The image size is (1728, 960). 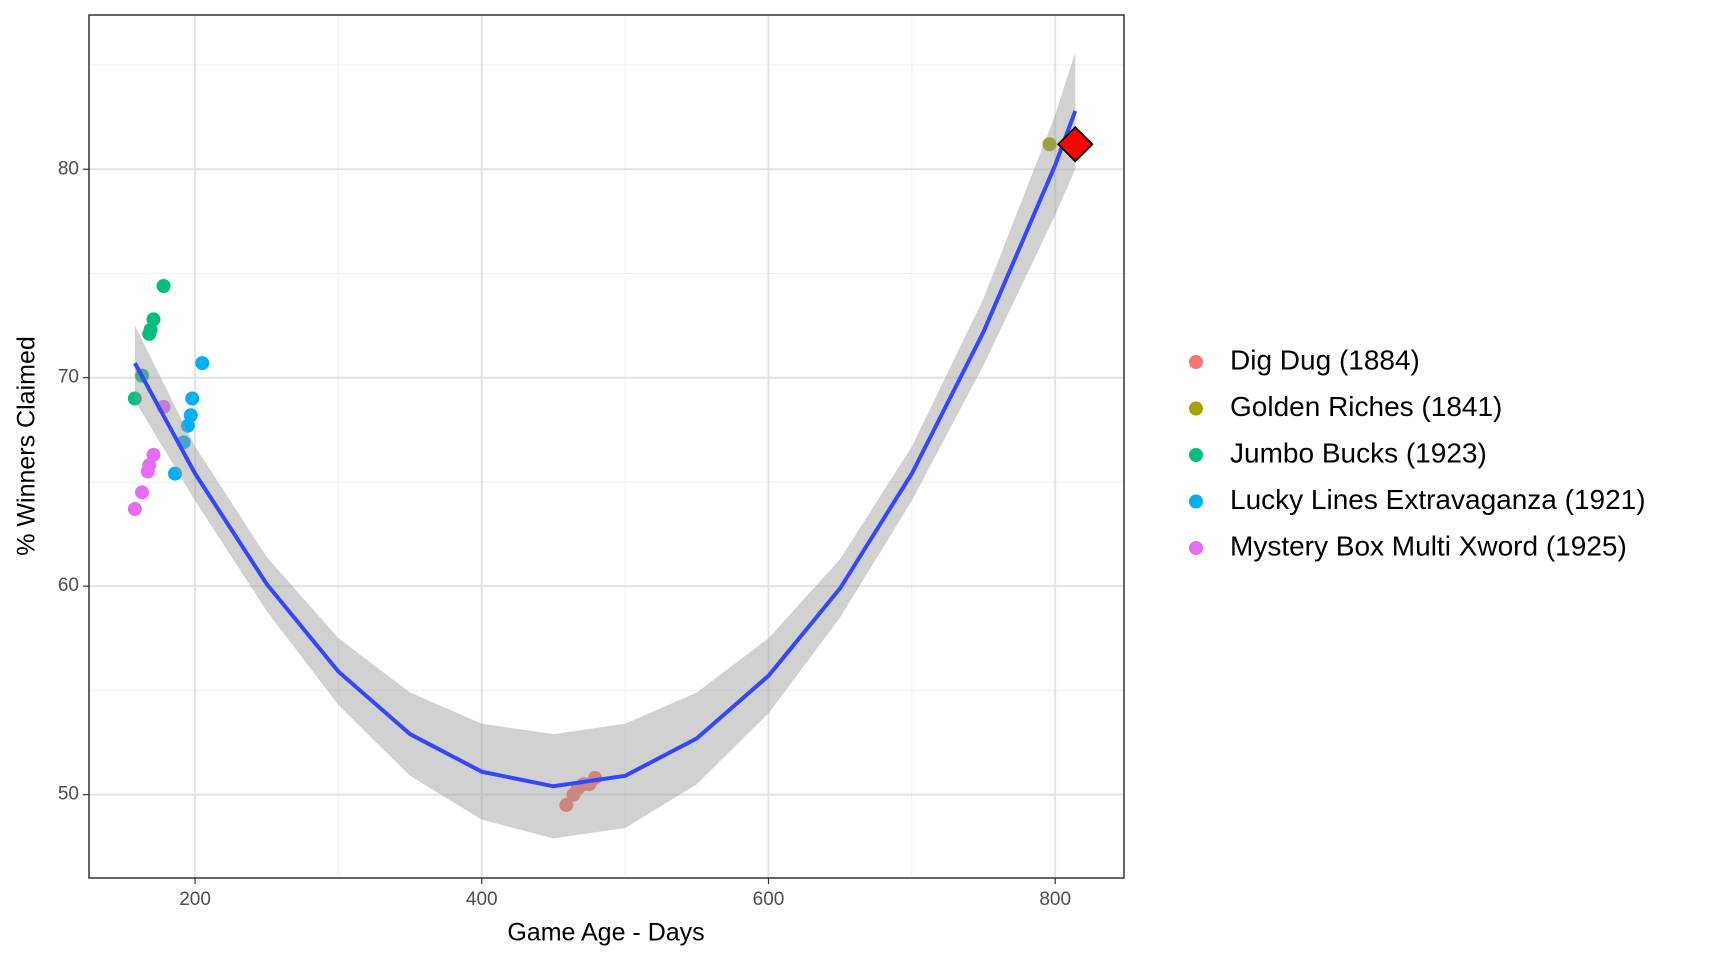 What do you see at coordinates (68, 794) in the screenshot?
I see `y-tick-label: 50` at bounding box center [68, 794].